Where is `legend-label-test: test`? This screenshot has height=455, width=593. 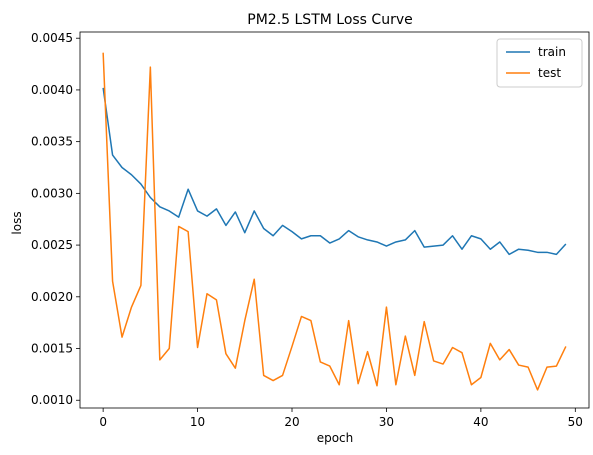
legend-label-test: test is located at coordinates (549, 73).